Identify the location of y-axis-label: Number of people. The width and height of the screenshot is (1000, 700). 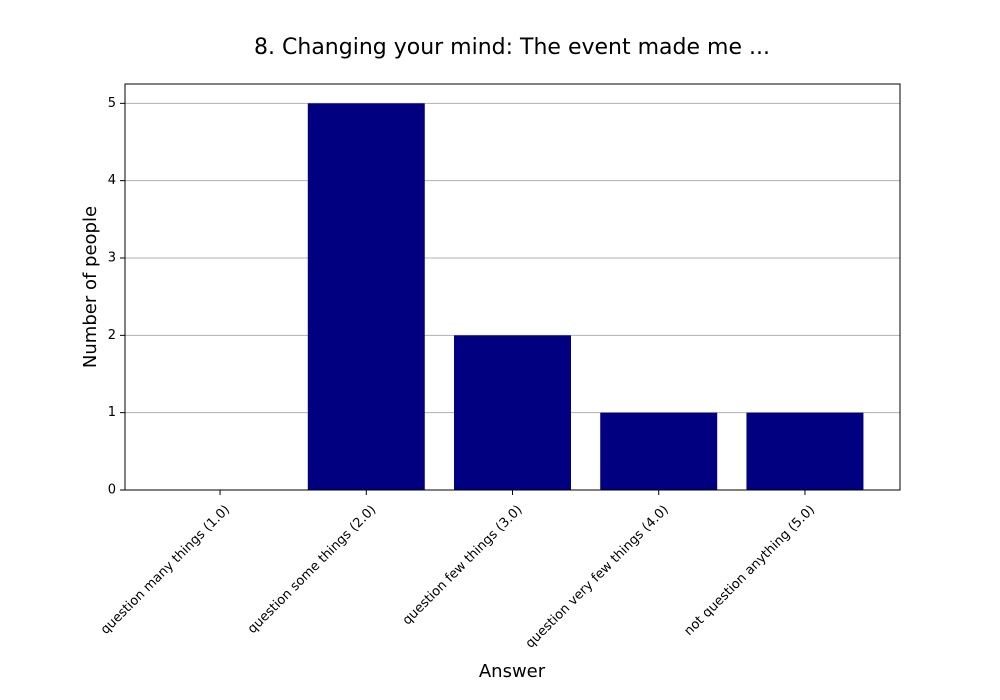
(90, 287).